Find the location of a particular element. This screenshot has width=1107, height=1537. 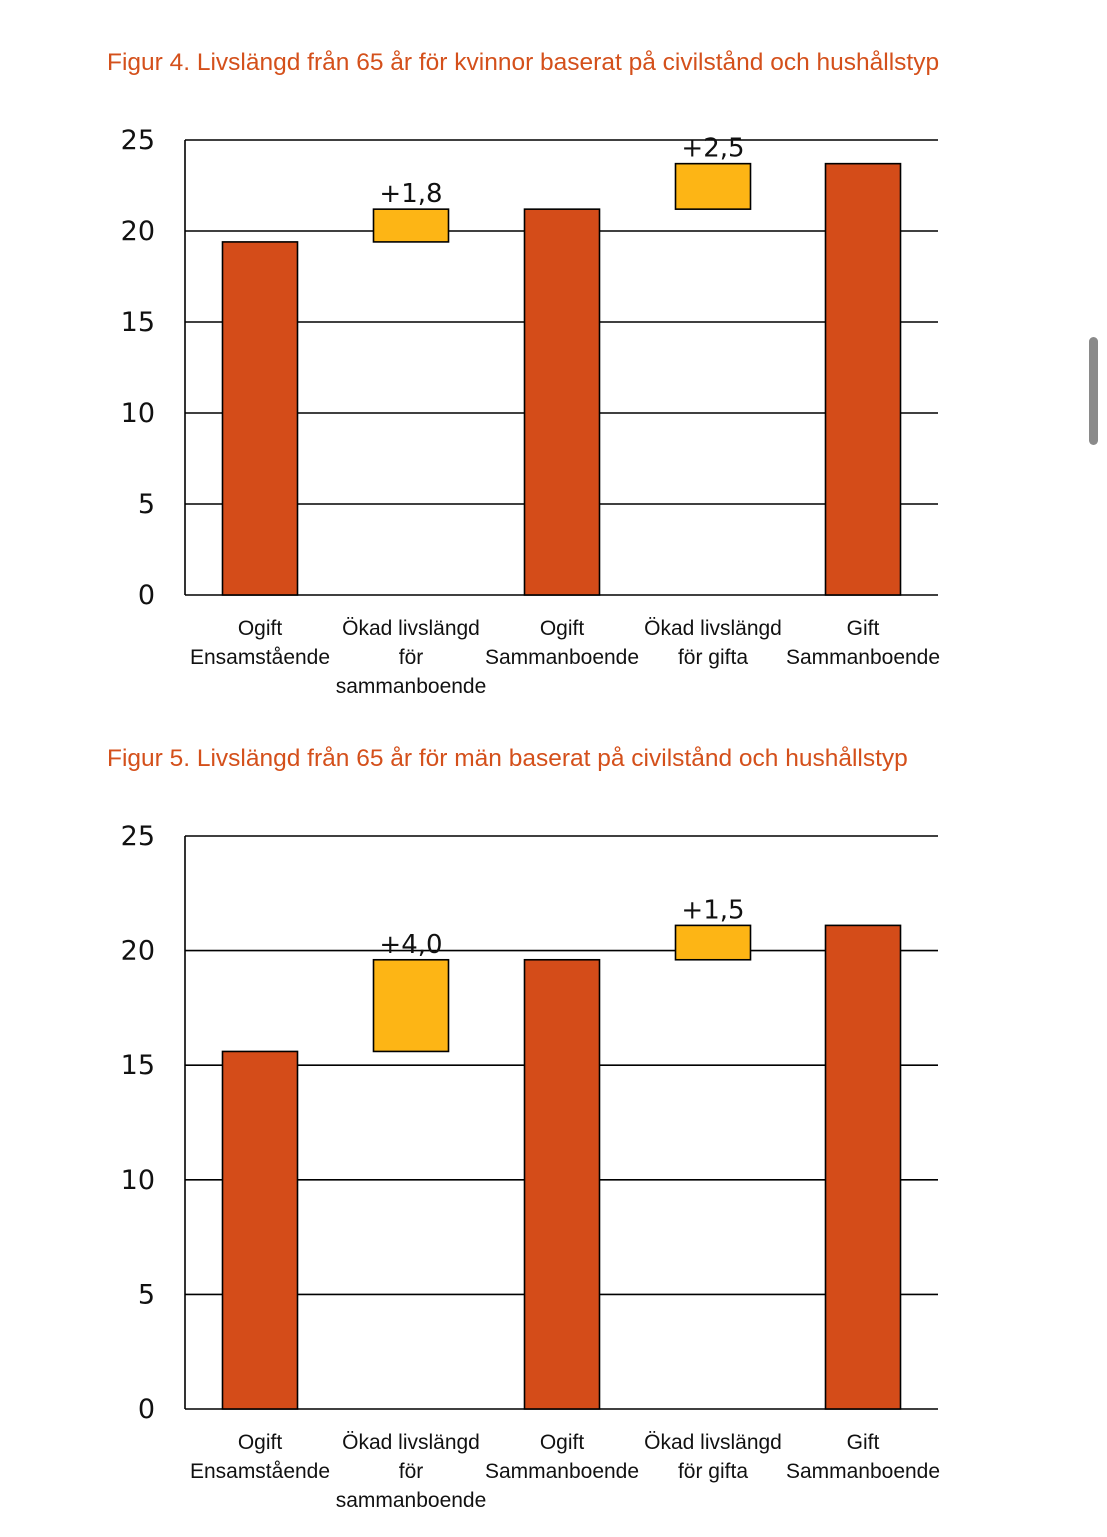

data-label-4: +2,5 is located at coordinates (712, 149).